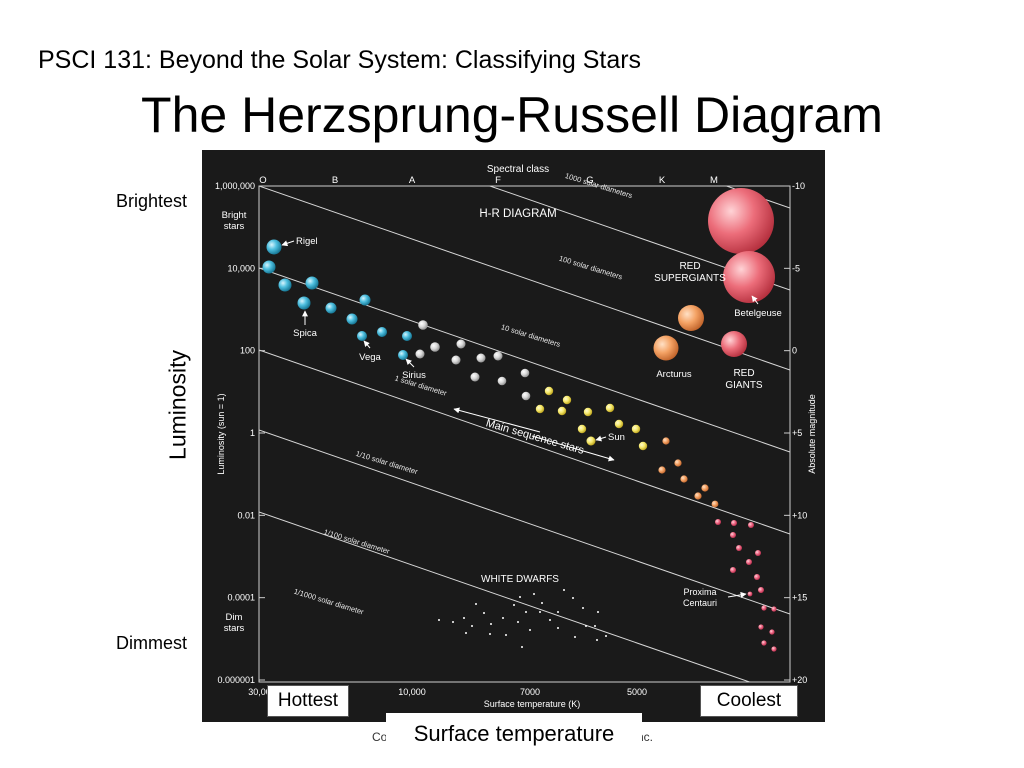  I want to click on red-supergiants-label: RED SUPERGIANTS, so click(690, 272).